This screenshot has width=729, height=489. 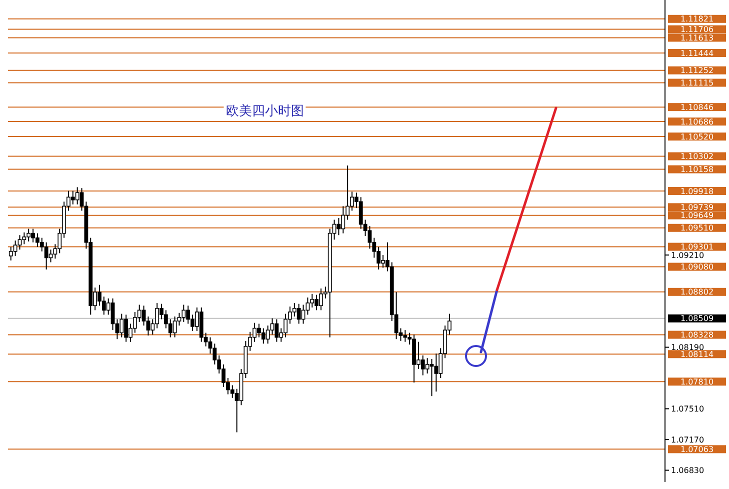 I want to click on ref-line-label: 1.07810, so click(x=697, y=381).